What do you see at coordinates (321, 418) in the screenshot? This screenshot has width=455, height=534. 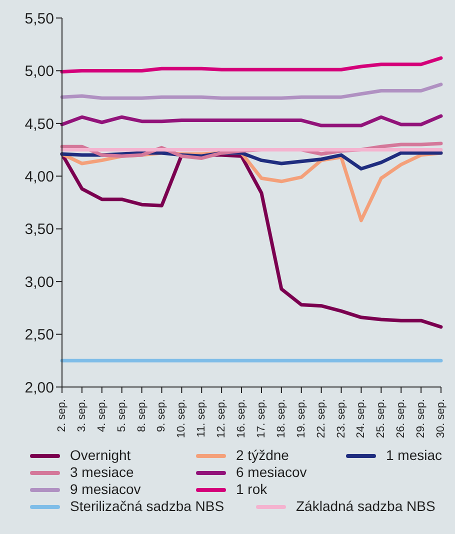 I see `x-tick-label: 22. sep.` at bounding box center [321, 418].